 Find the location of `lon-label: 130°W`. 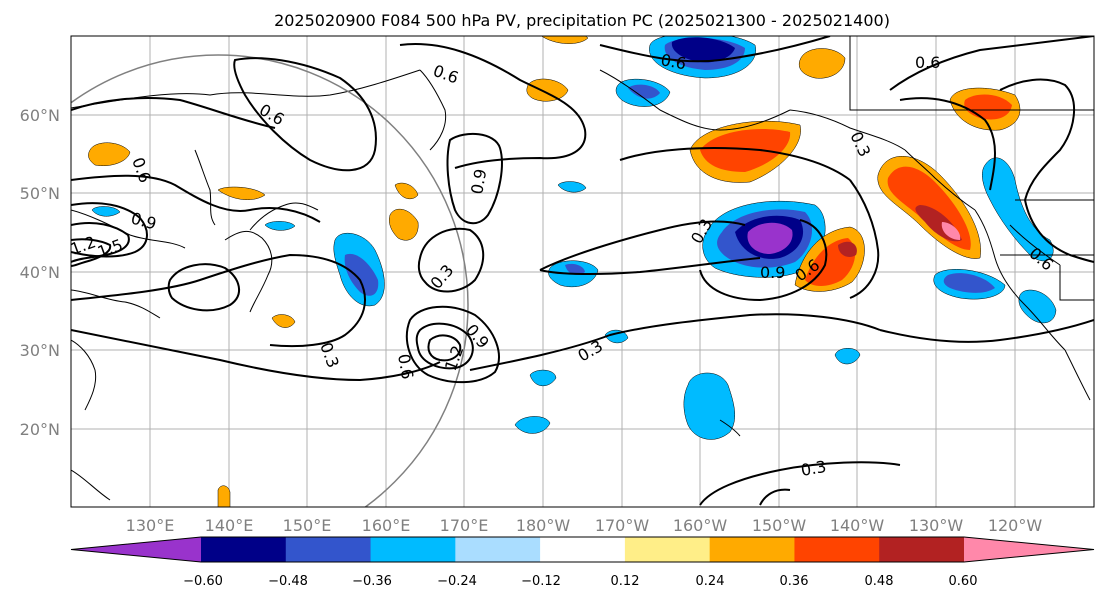

lon-label: 130°W is located at coordinates (936, 525).